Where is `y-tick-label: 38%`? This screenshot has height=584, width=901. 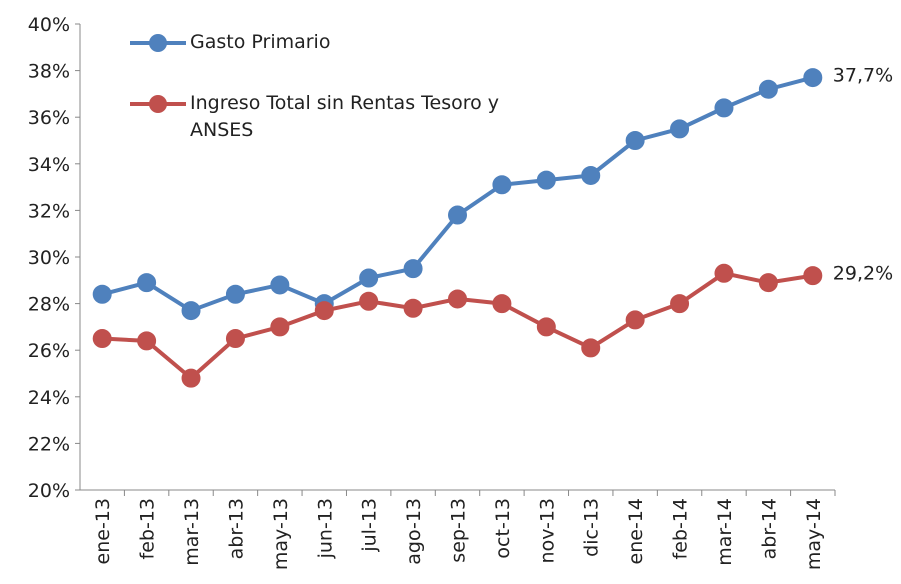 y-tick-label: 38% is located at coordinates (49, 72).